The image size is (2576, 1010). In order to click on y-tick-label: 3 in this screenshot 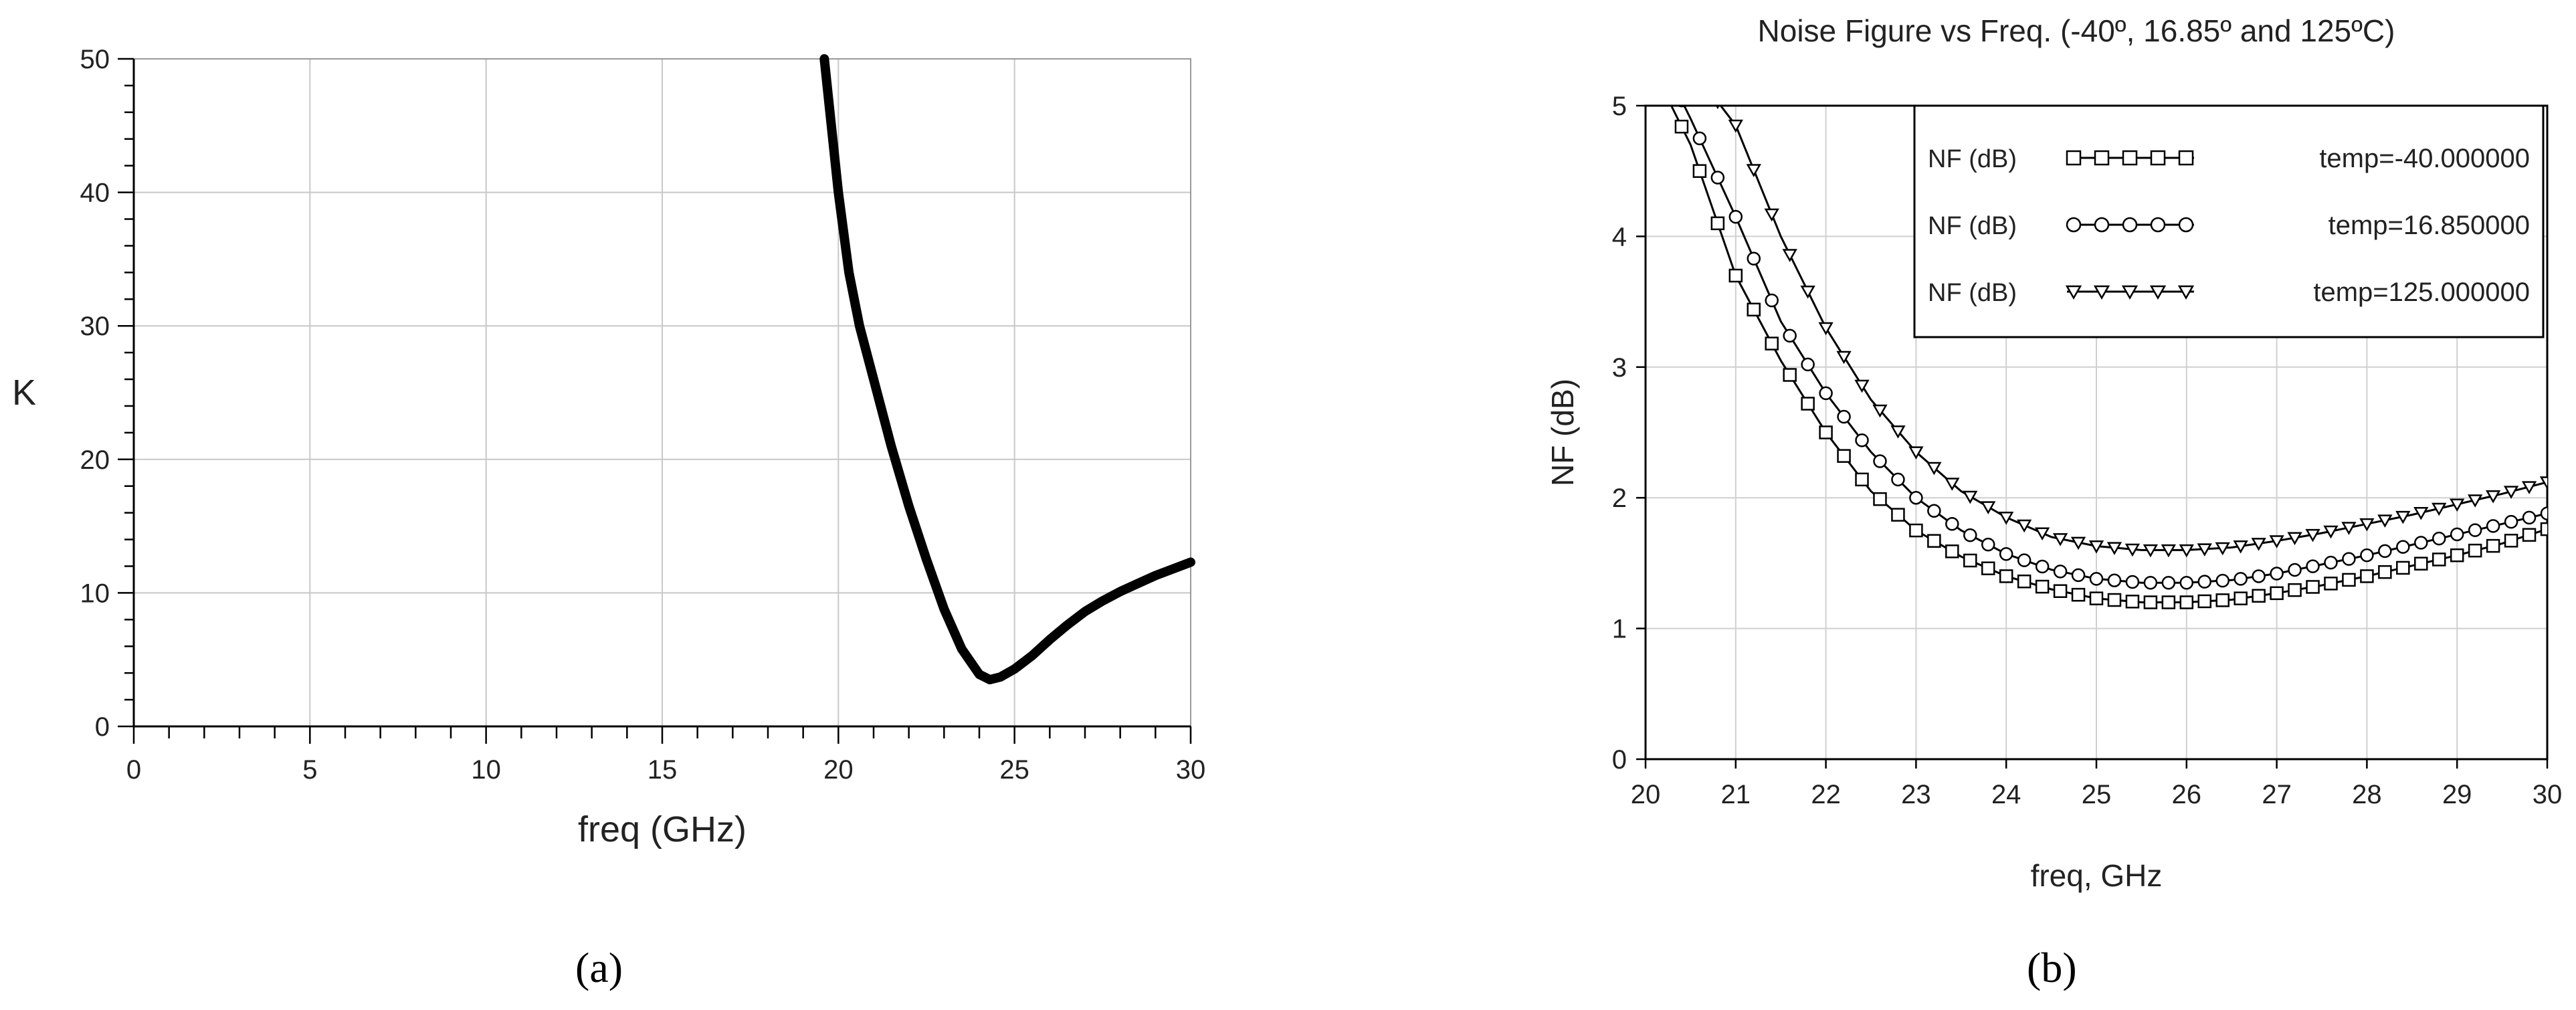, I will do `click(1620, 368)`.